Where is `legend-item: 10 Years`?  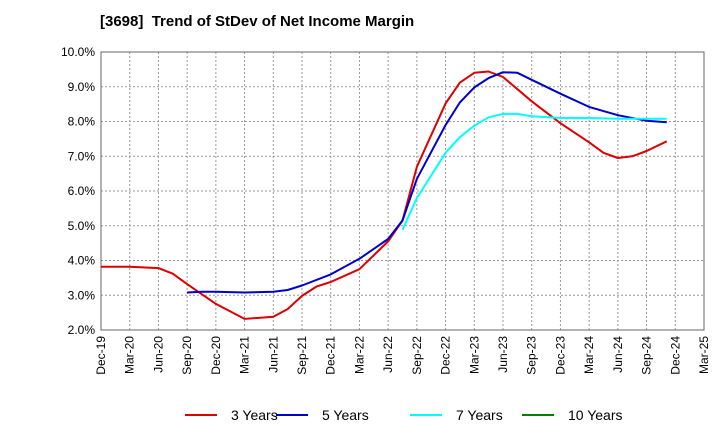 legend-item: 10 Years is located at coordinates (572, 415).